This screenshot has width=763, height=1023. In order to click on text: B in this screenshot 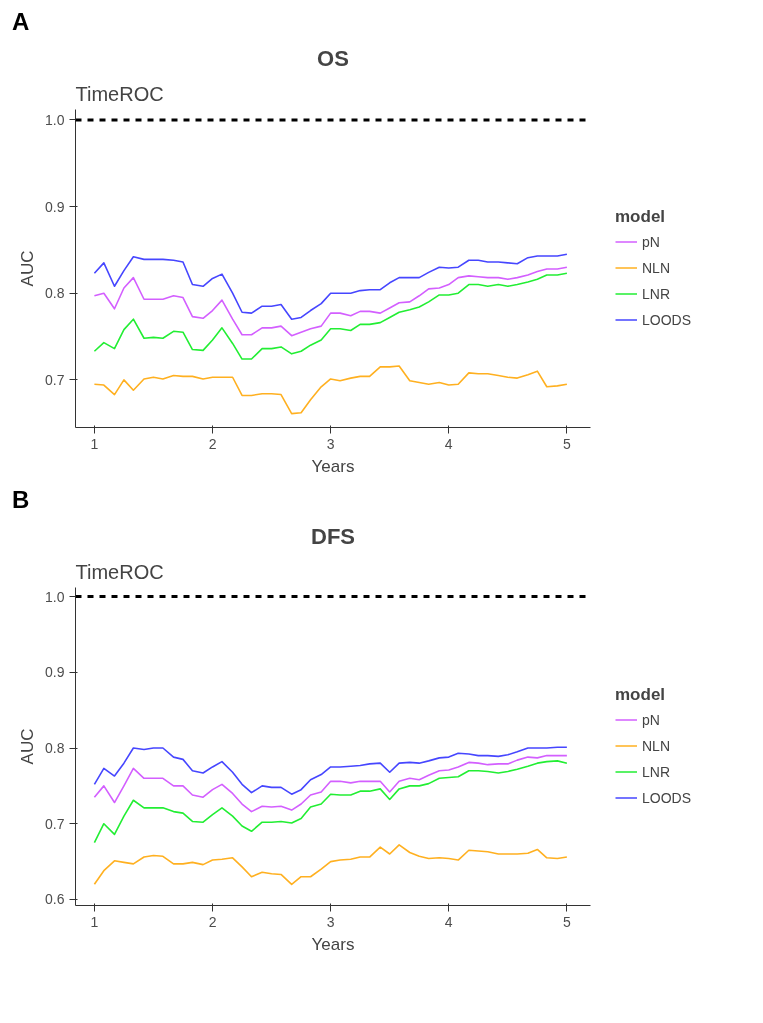, I will do `click(21, 500)`.